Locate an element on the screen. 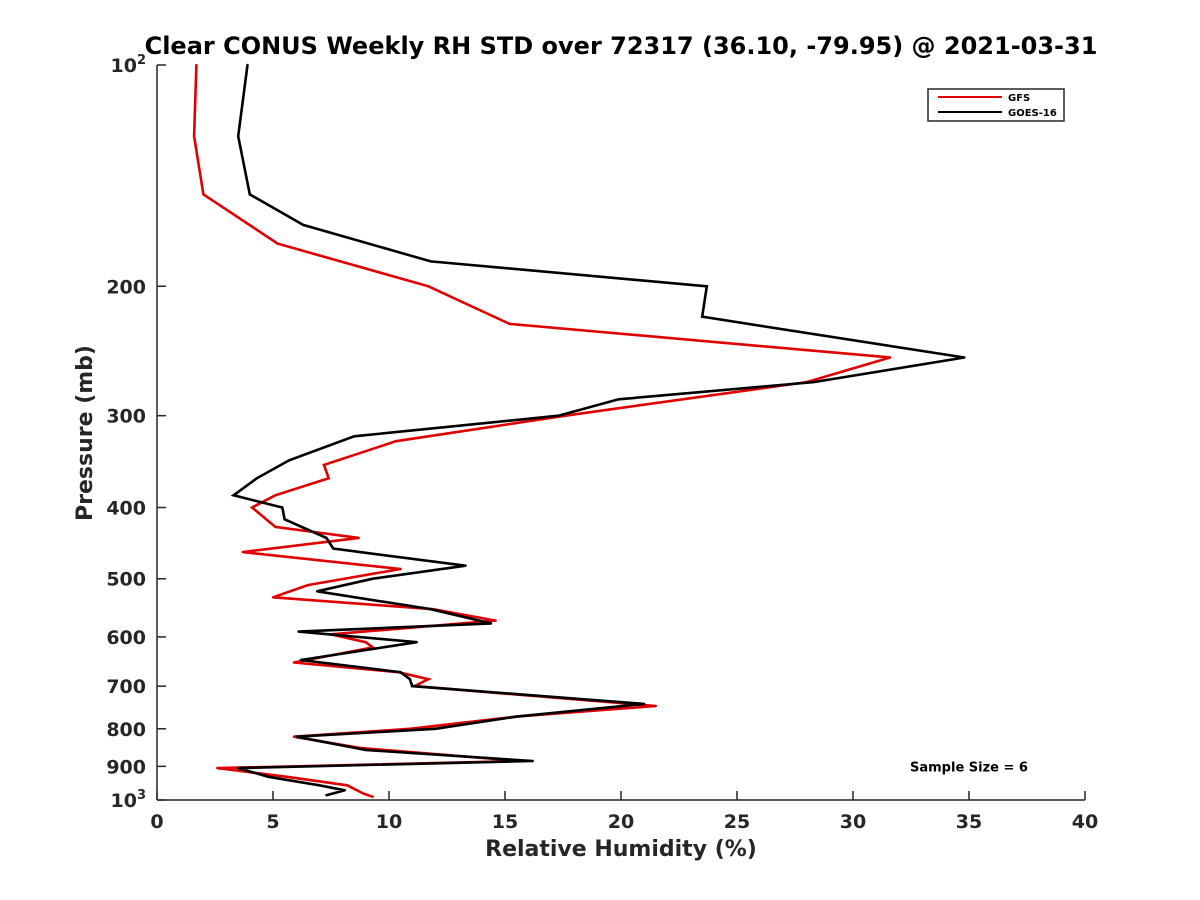 The image size is (1200, 900). y-tick-label: 500 is located at coordinates (126, 580).